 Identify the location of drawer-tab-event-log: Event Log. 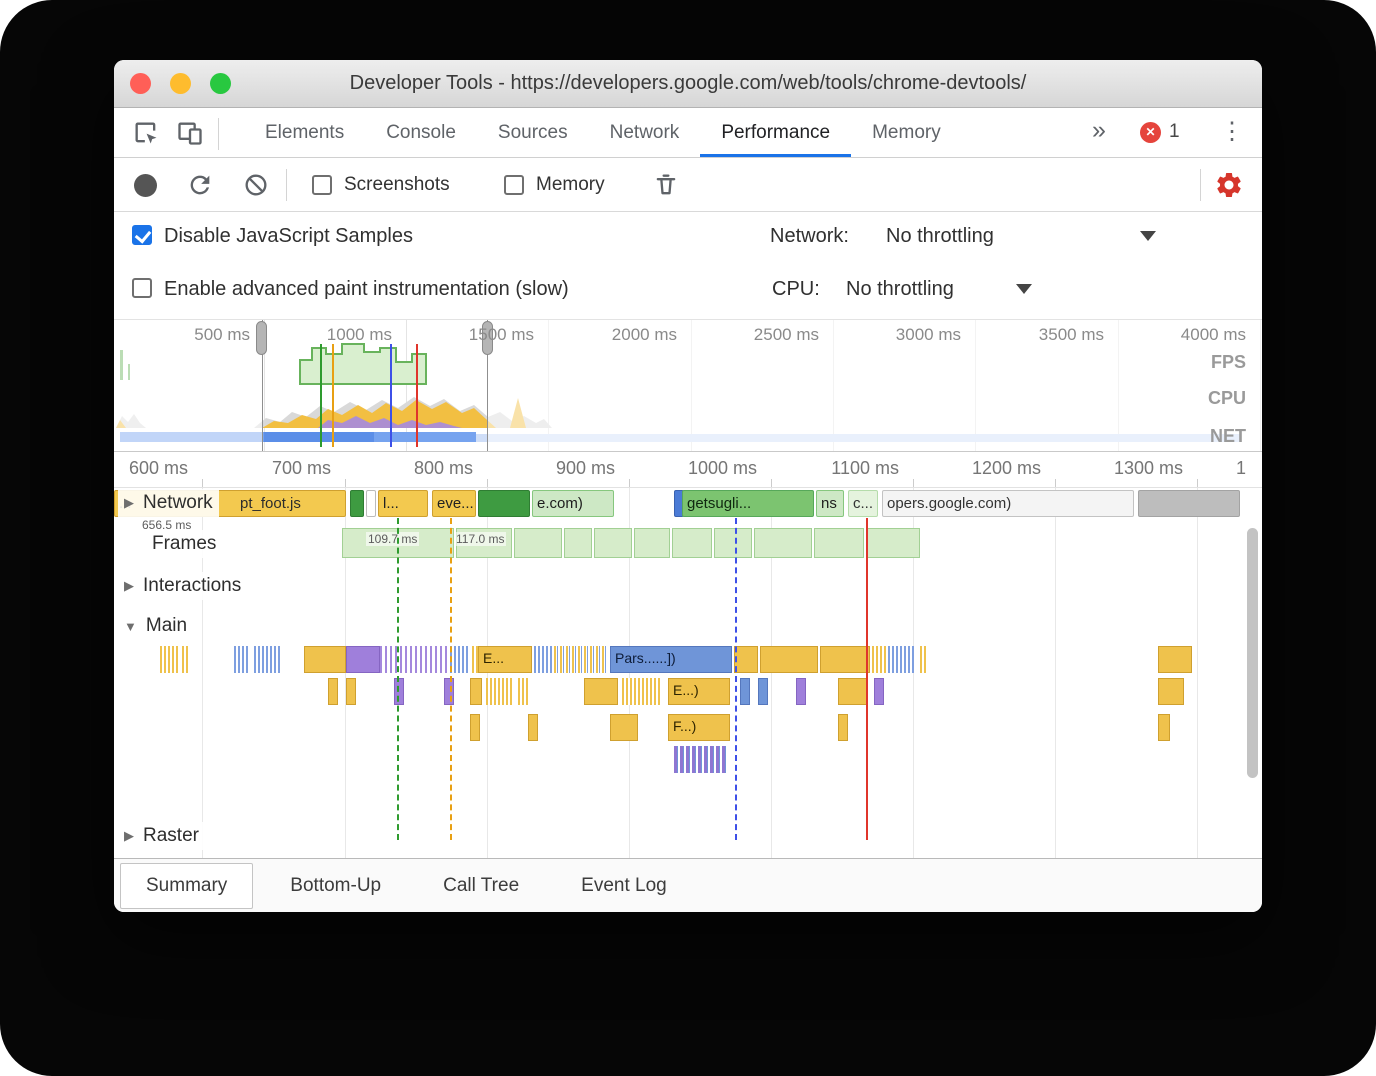
(624, 885).